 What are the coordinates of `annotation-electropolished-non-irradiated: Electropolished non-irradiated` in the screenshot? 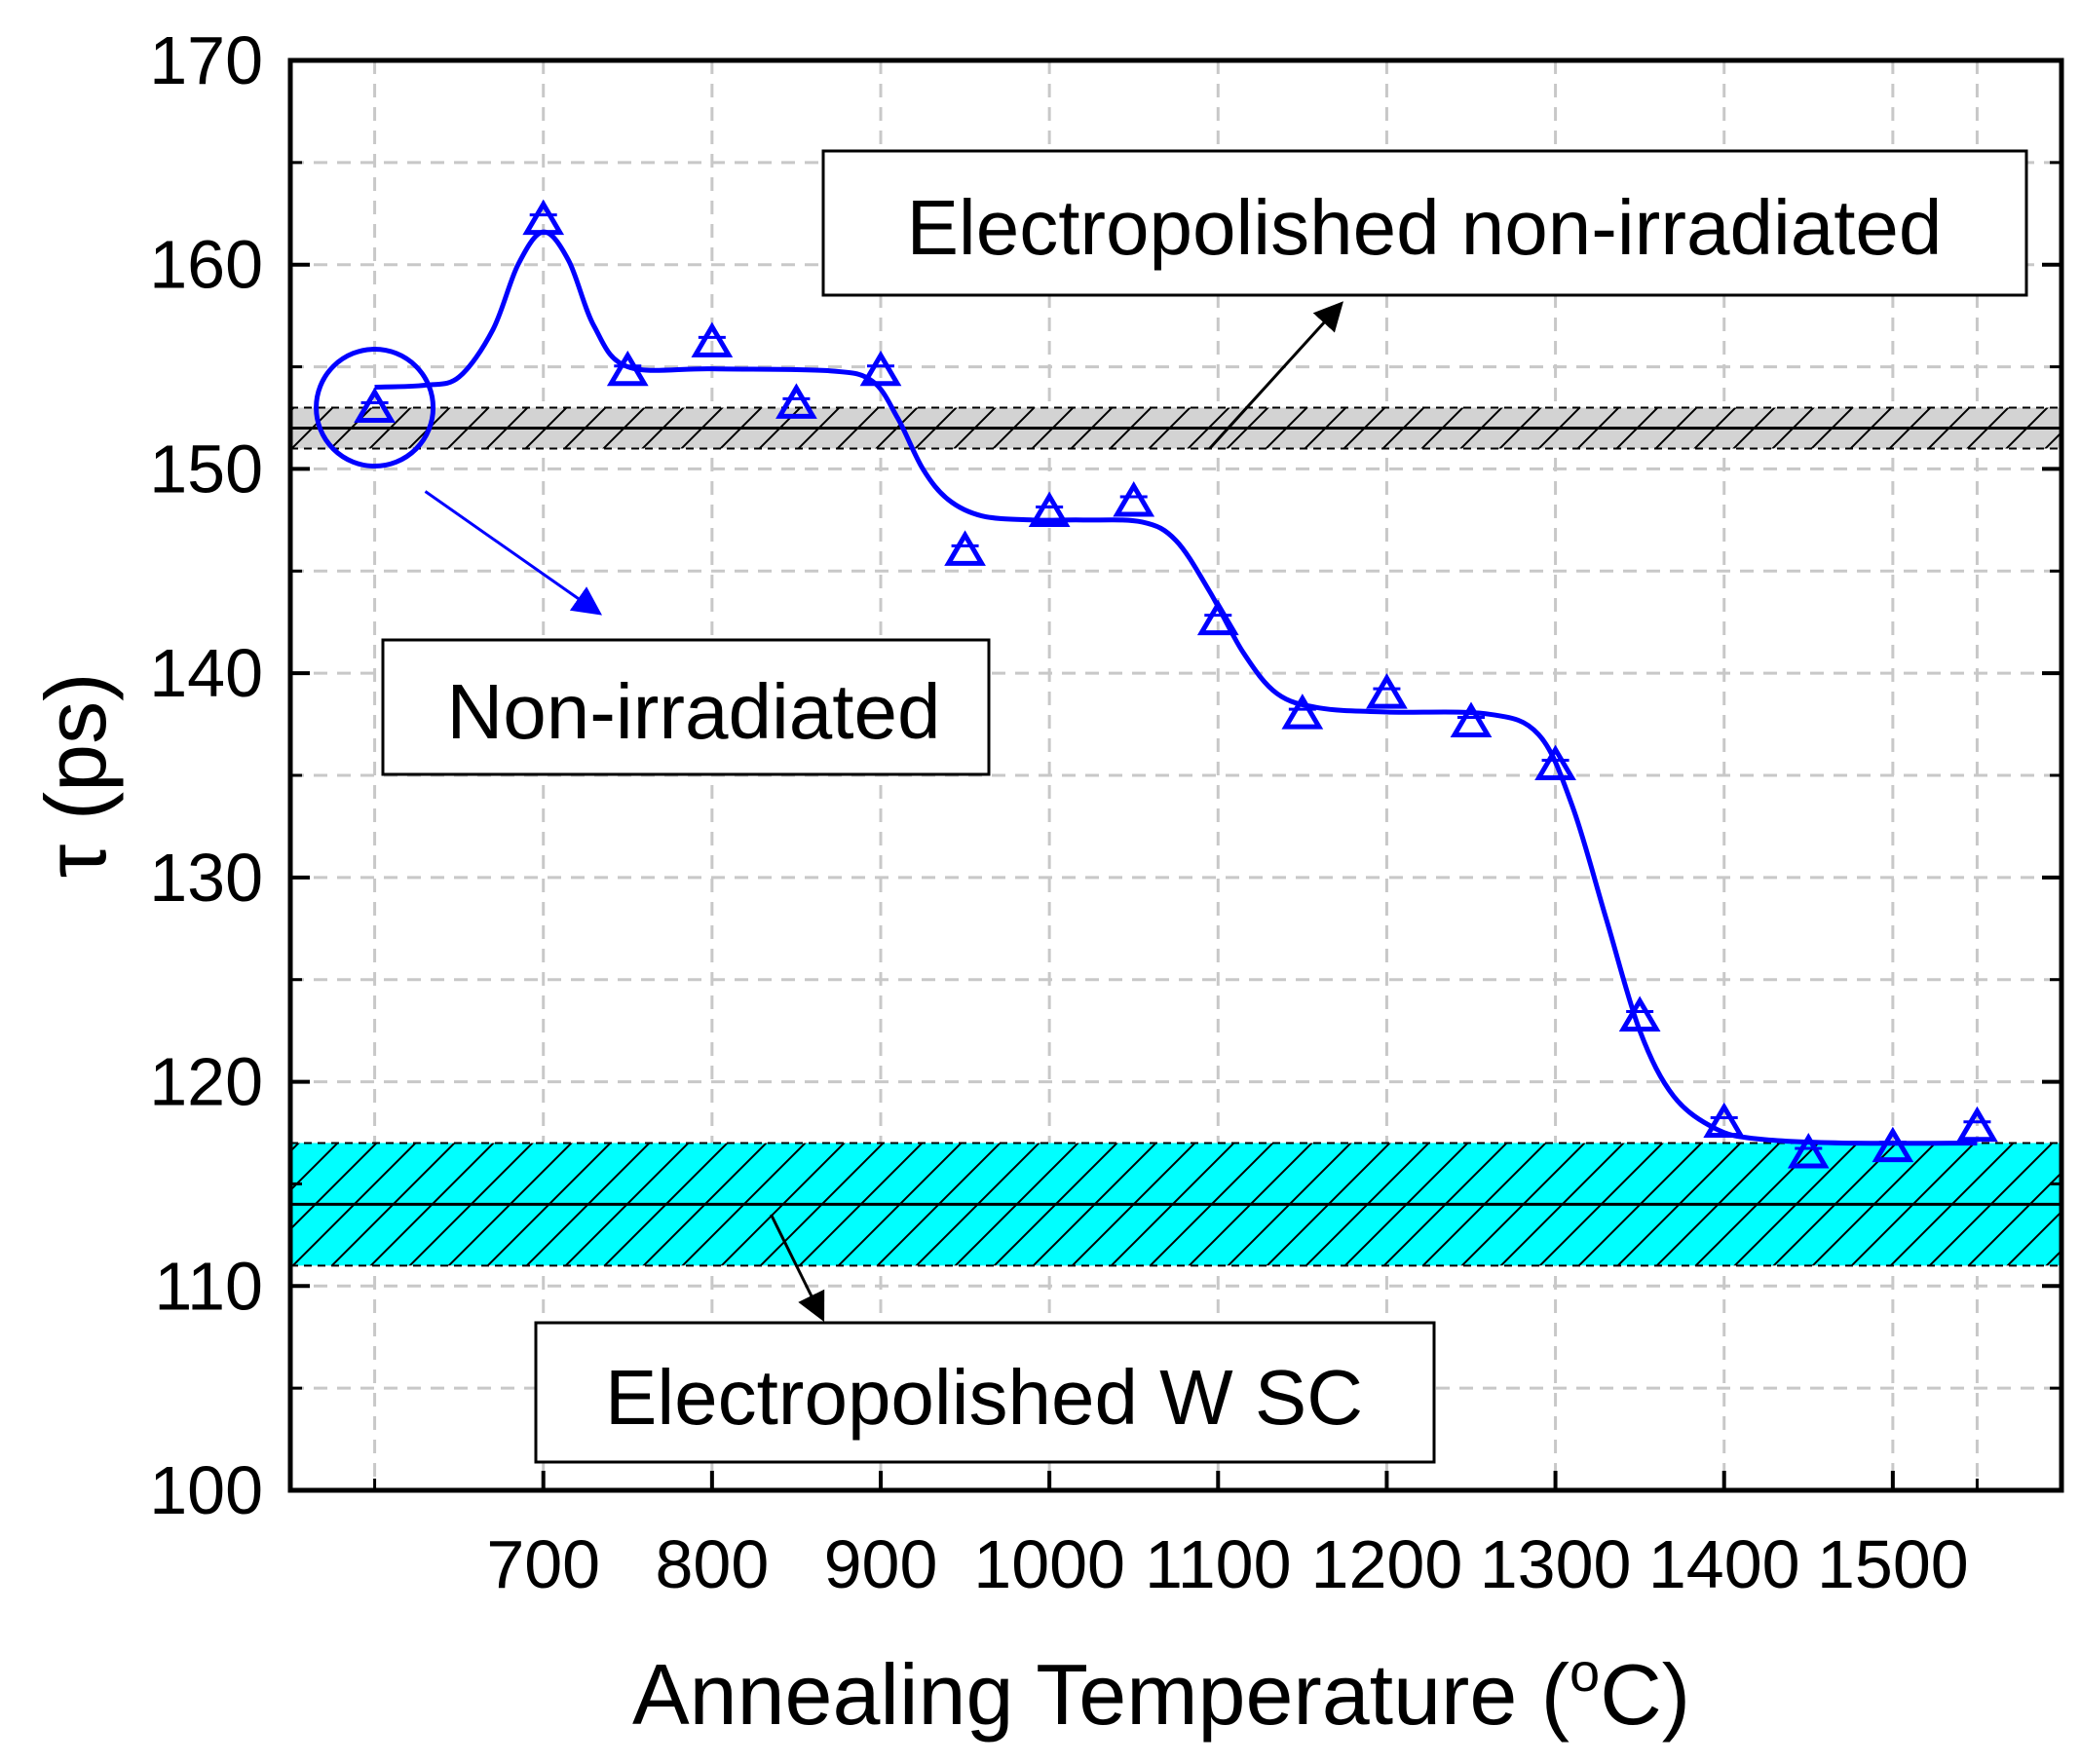 It's located at (1424, 299).